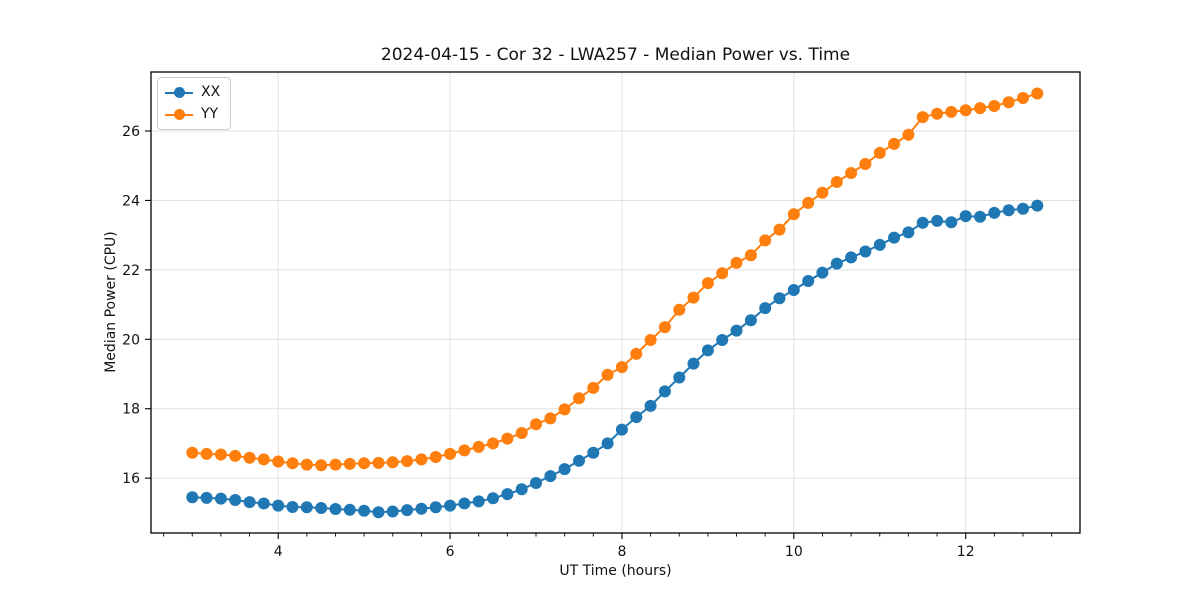 Image resolution: width=1200 pixels, height=600 pixels. Describe the element at coordinates (211, 92) in the screenshot. I see `legend-label-xx: XX` at that location.